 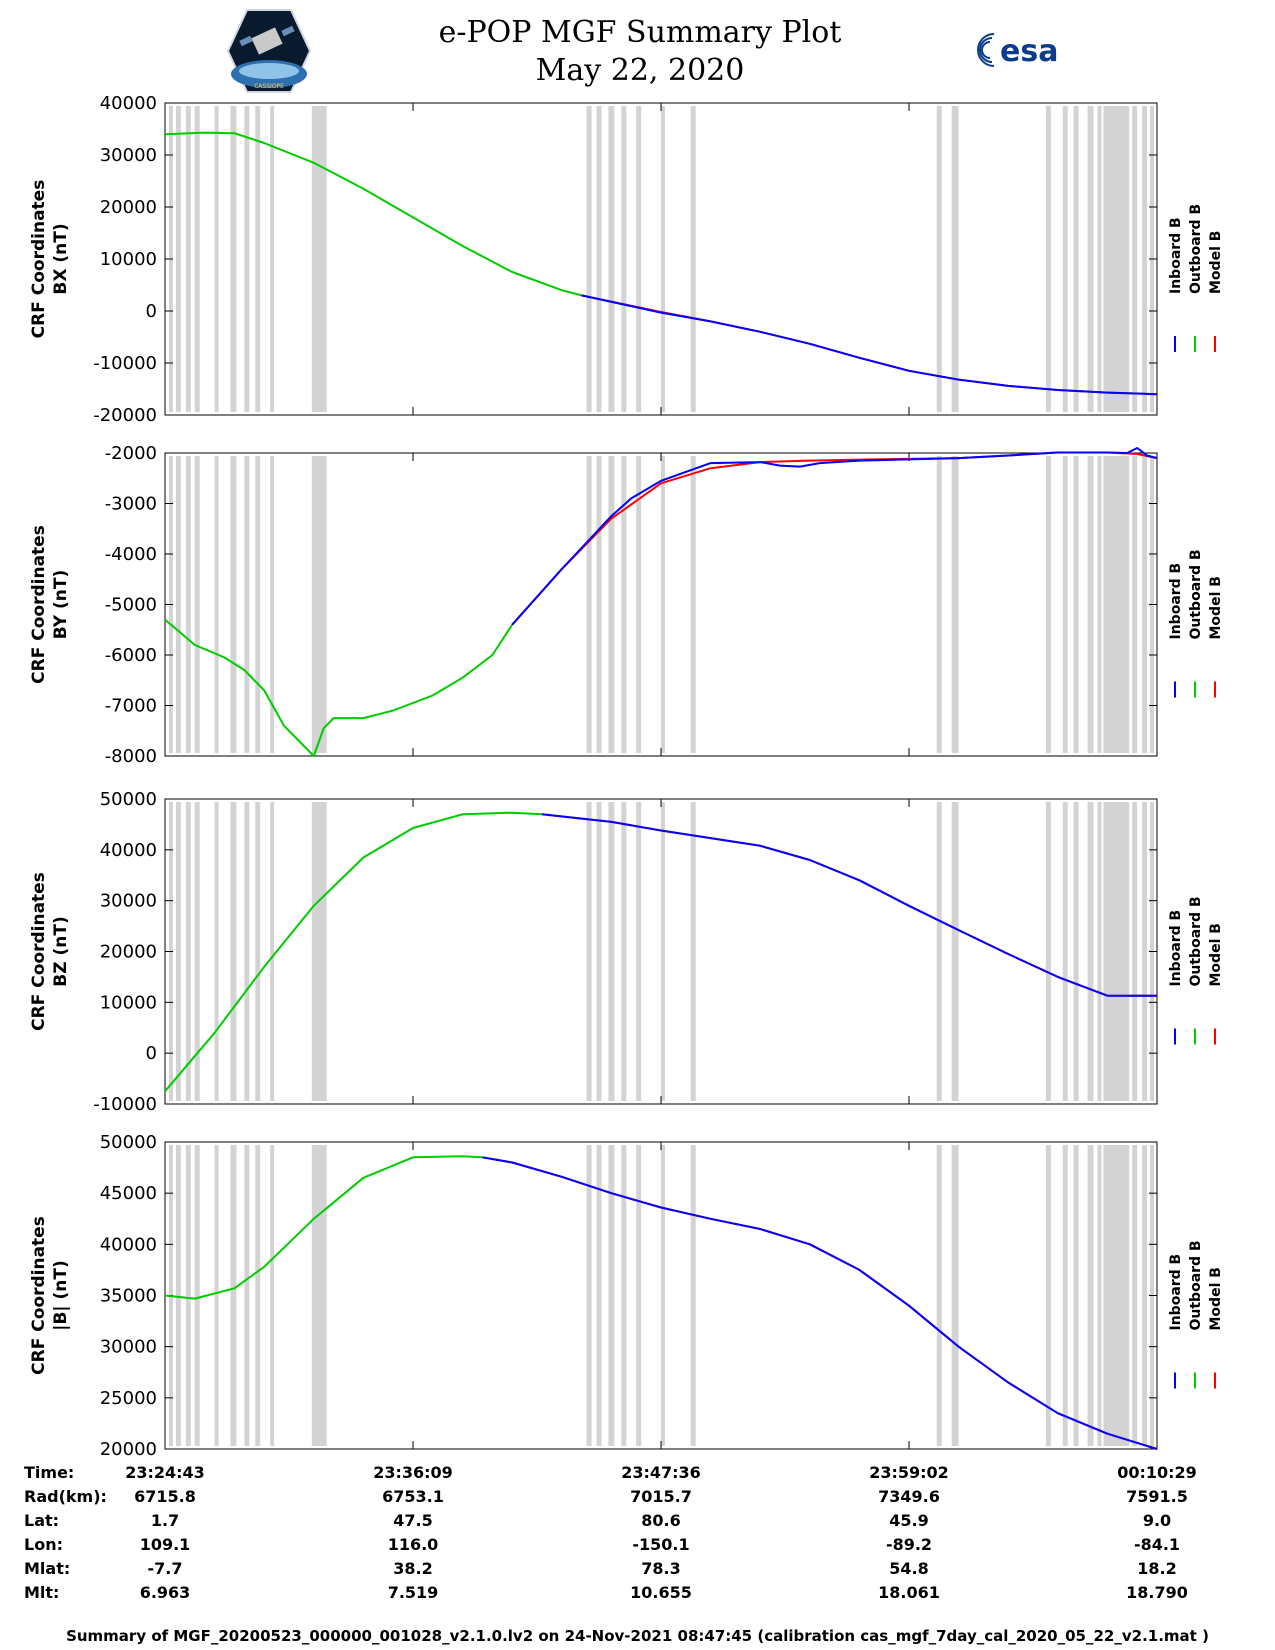 I want to click on legend-label-bmag-0: Inboard B, so click(x=1176, y=1292).